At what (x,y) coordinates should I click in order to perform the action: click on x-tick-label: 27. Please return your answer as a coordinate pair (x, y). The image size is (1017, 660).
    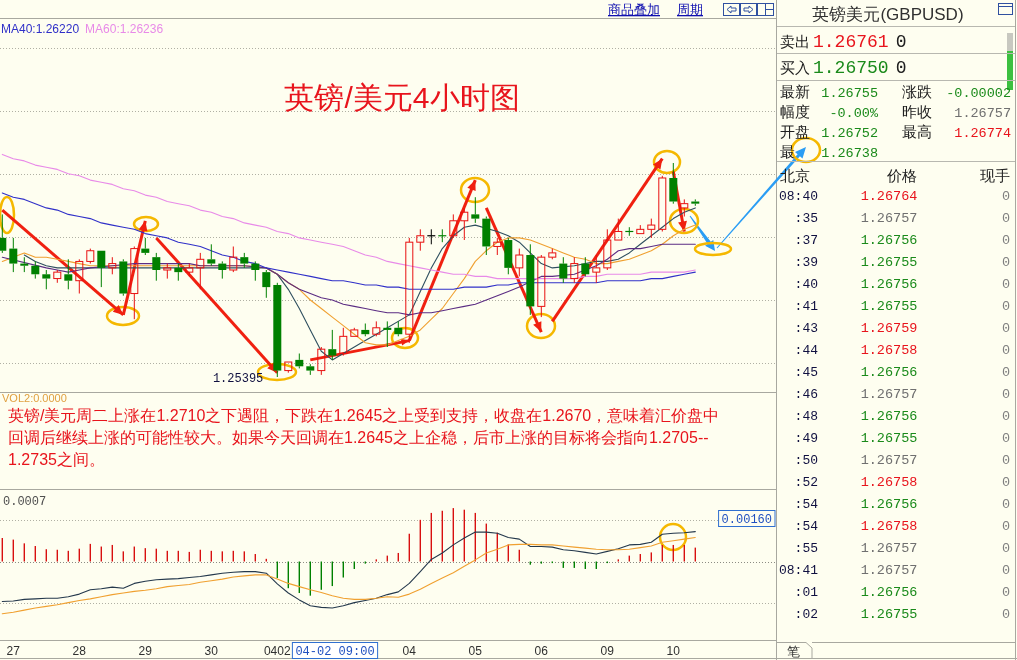
    Looking at the image, I should click on (13, 651).